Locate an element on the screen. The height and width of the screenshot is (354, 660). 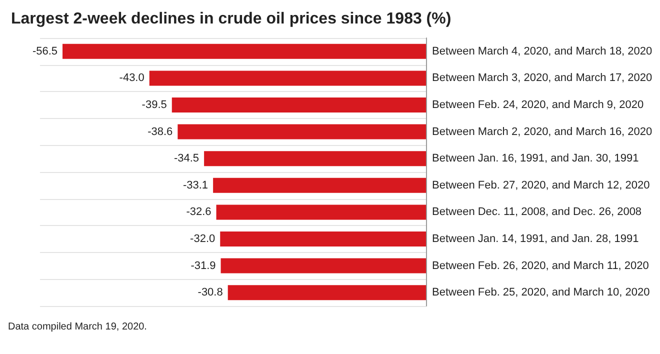
data-label: -32.6 is located at coordinates (199, 212).